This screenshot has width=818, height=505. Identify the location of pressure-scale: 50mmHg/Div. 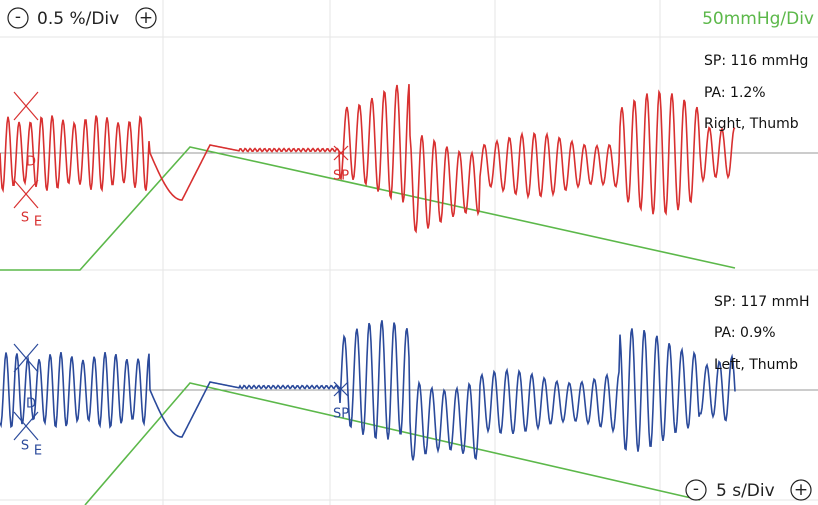
(758, 19).